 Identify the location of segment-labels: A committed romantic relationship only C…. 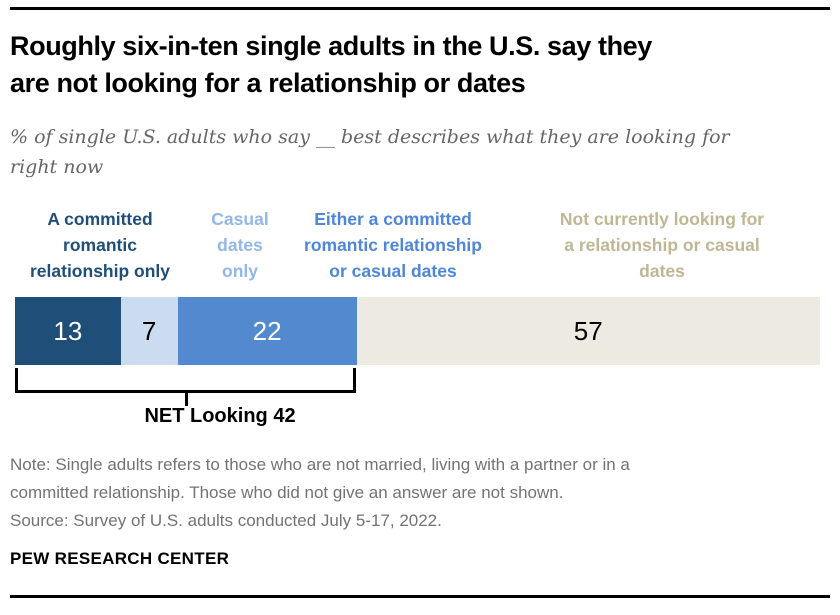
(420, 245).